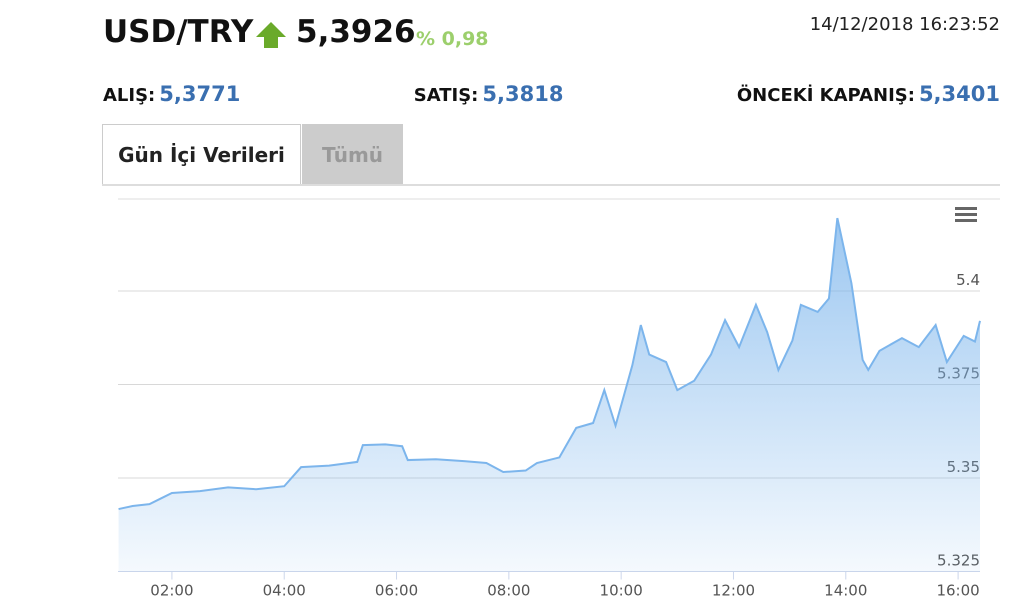 This screenshot has height=615, width=1010. What do you see at coordinates (825, 95) in the screenshot?
I see `quote-label: ÖNCEKİ KAPANIŞ:` at bounding box center [825, 95].